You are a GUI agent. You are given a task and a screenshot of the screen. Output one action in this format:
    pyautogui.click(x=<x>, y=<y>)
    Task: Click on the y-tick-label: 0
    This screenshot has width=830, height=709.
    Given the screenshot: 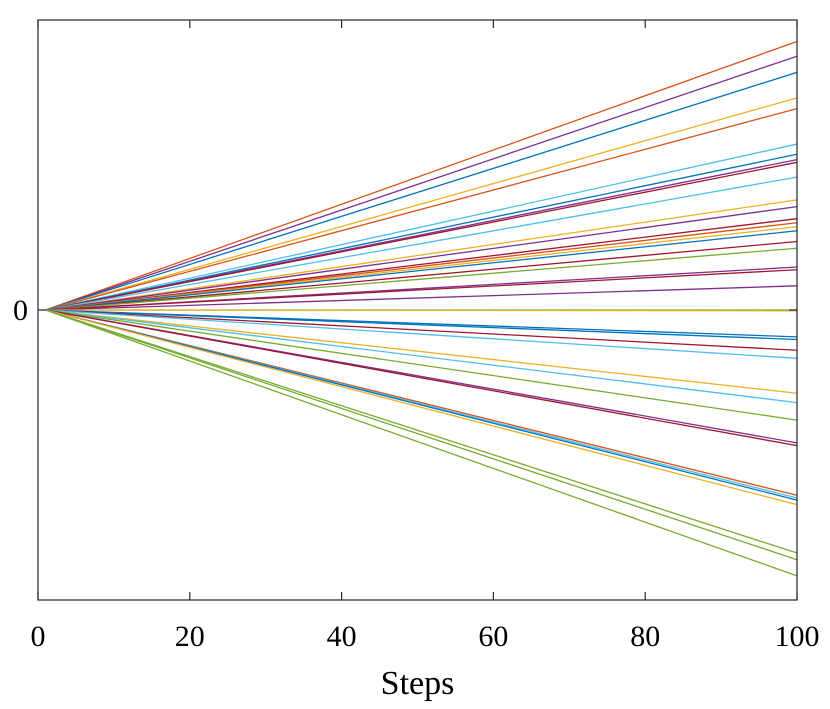 What is the action you would take?
    pyautogui.click(x=20, y=310)
    